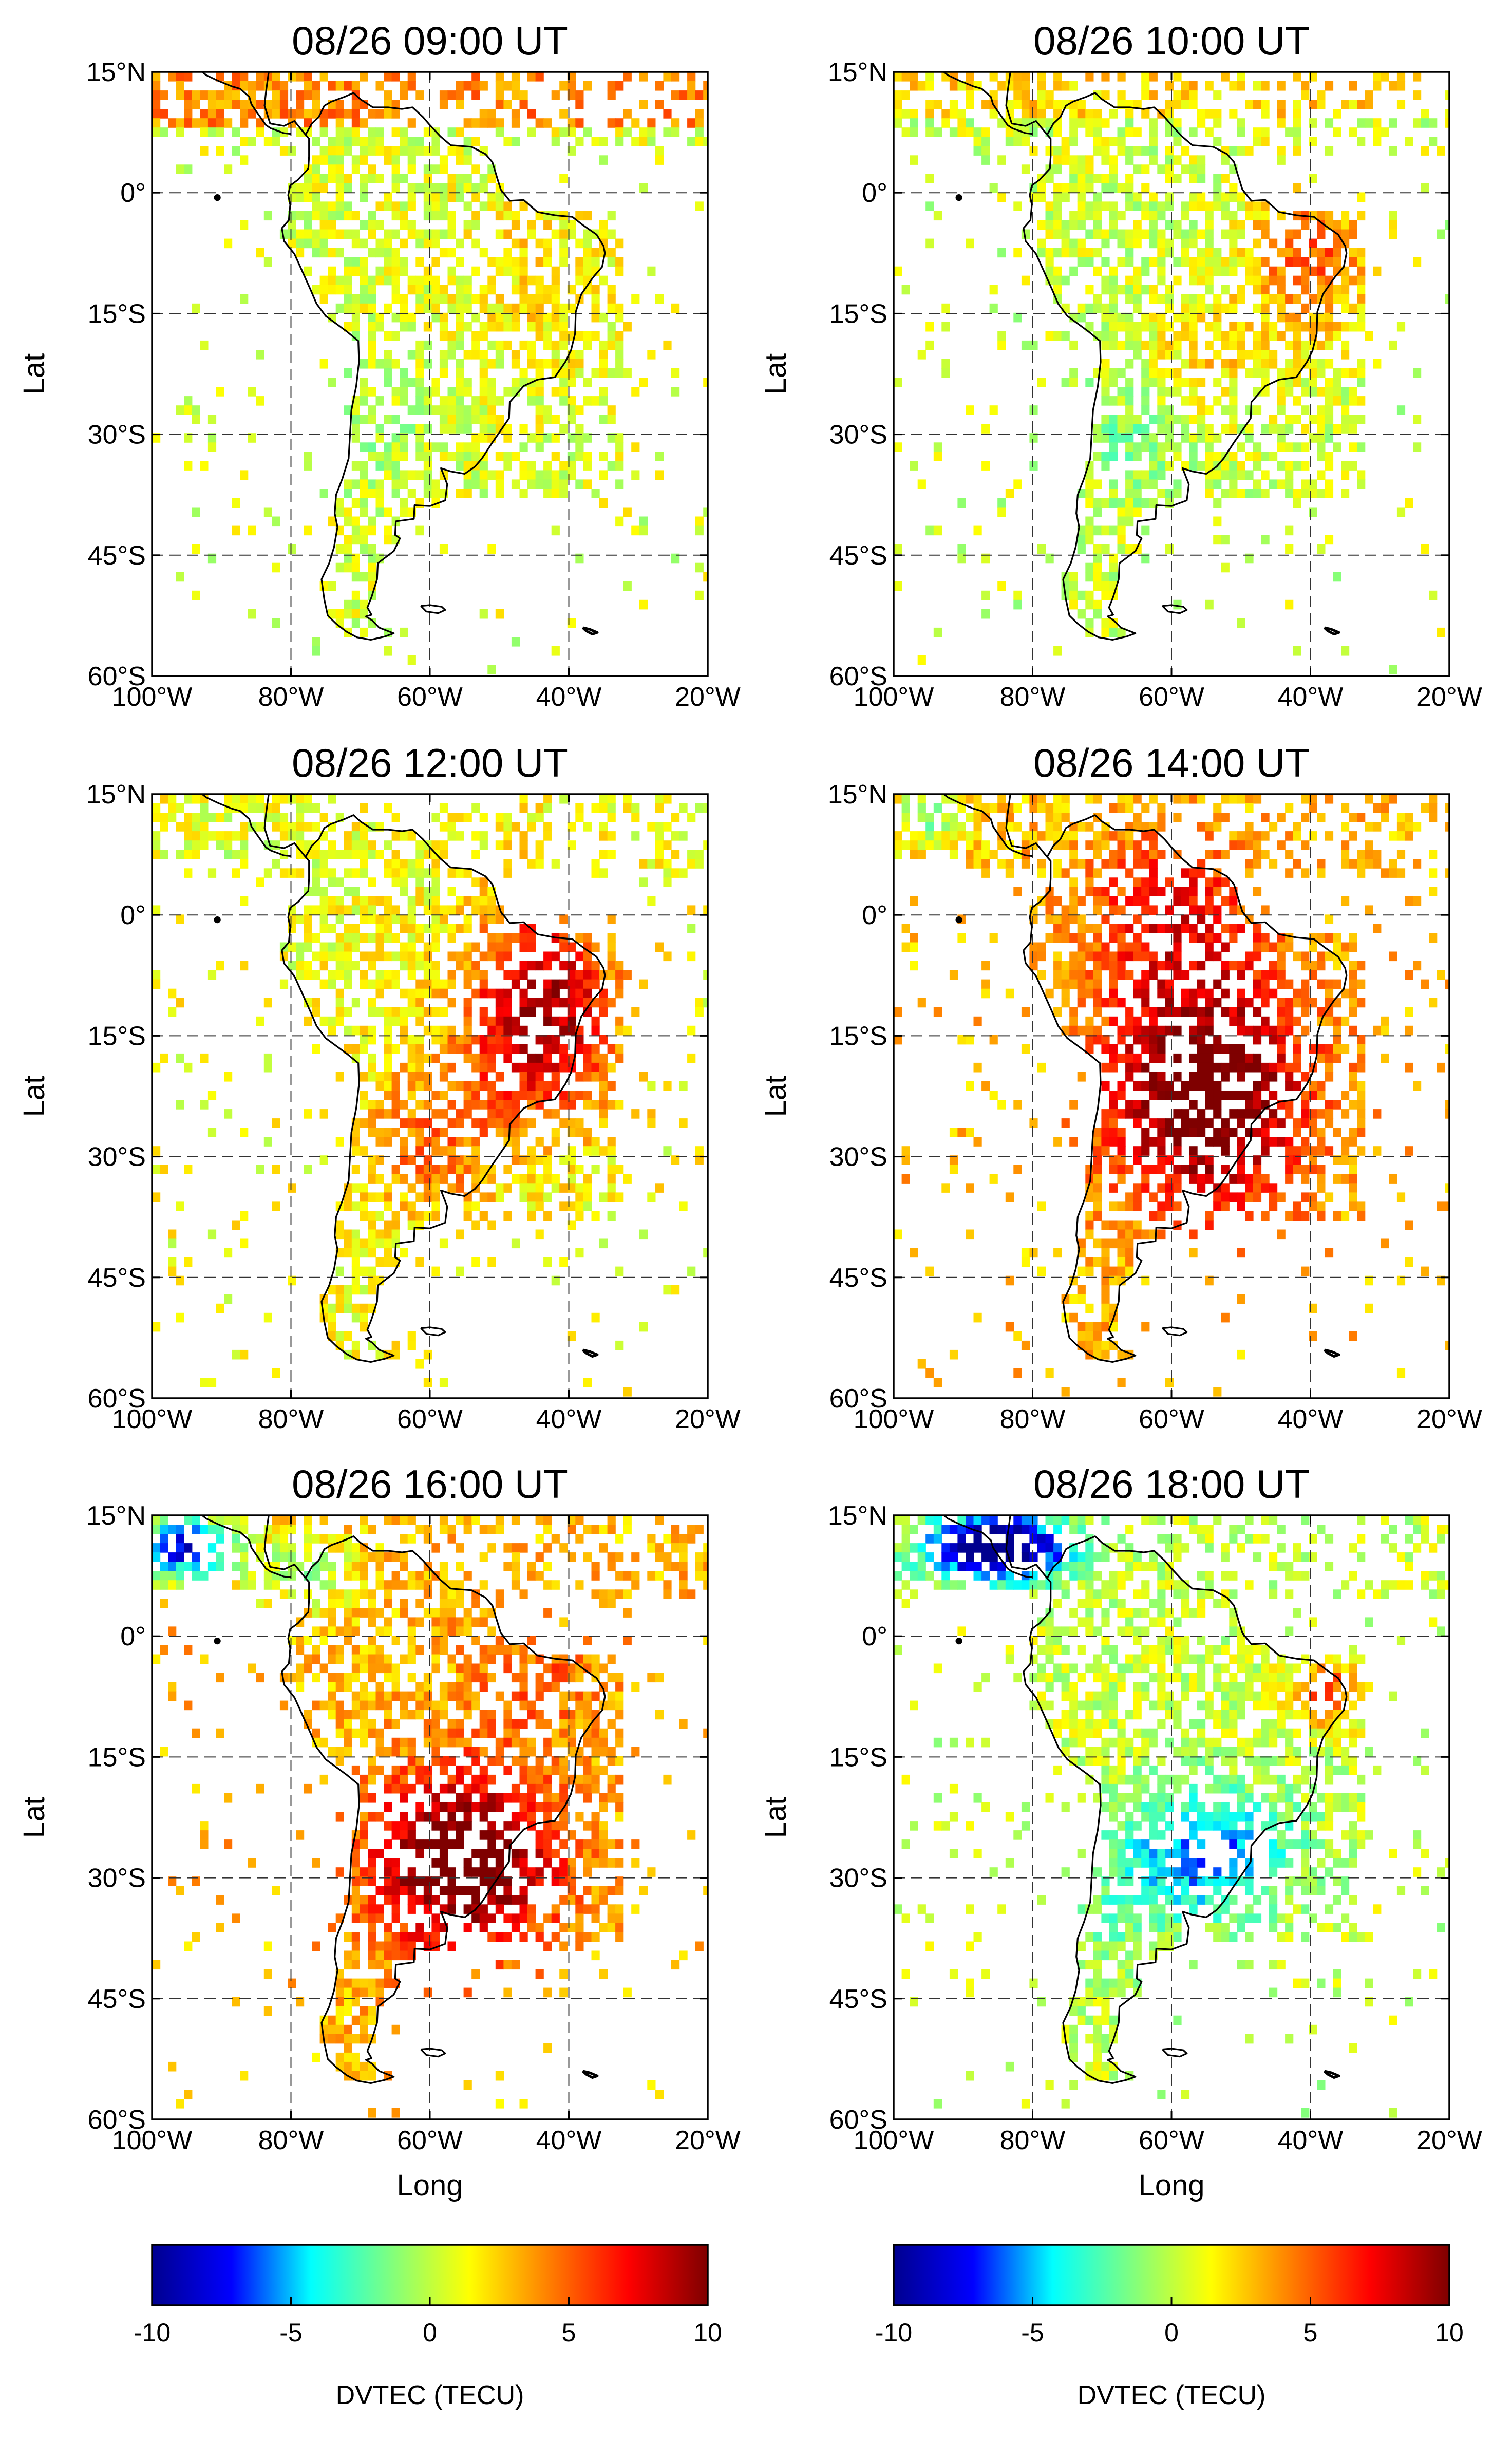 The height and width of the screenshot is (2441, 1512). I want to click on lon-tick-label: 100°W, so click(152, 697).